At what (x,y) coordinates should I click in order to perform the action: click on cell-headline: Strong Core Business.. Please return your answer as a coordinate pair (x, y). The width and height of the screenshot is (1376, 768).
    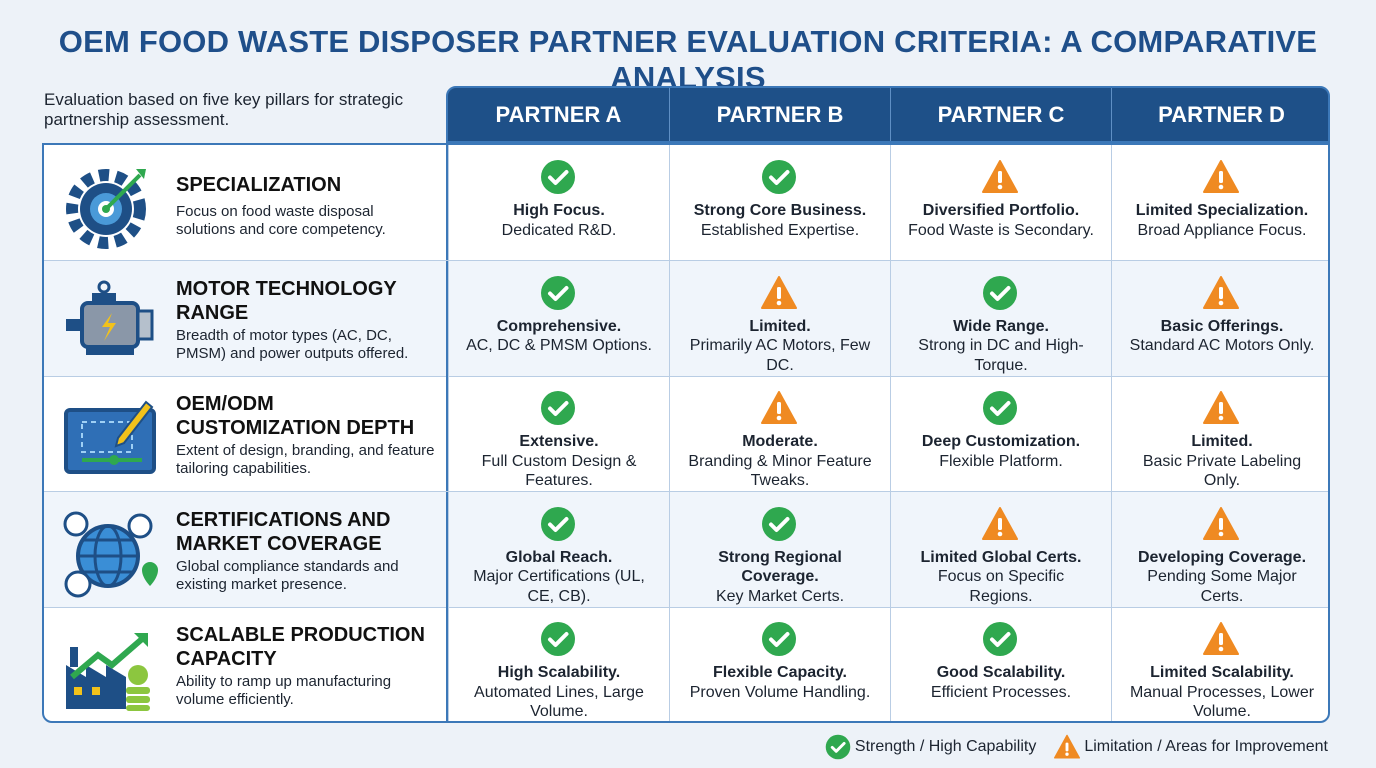
    Looking at the image, I should click on (780, 210).